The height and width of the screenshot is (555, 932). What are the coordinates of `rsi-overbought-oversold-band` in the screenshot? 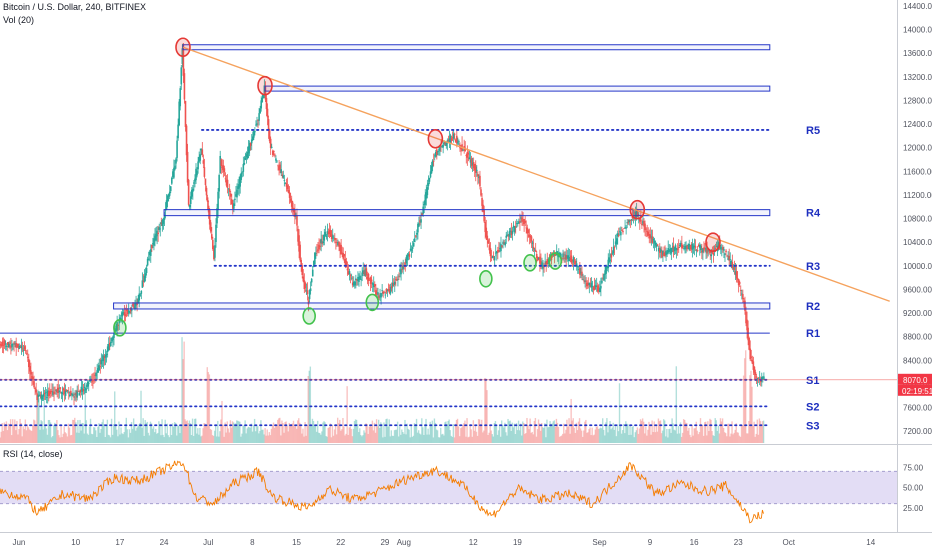 It's located at (448, 487).